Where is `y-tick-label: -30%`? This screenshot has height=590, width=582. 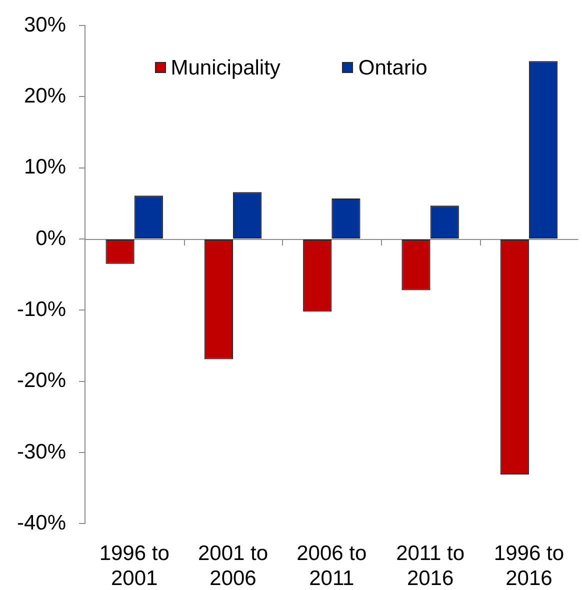 y-tick-label: -30% is located at coordinates (41, 452).